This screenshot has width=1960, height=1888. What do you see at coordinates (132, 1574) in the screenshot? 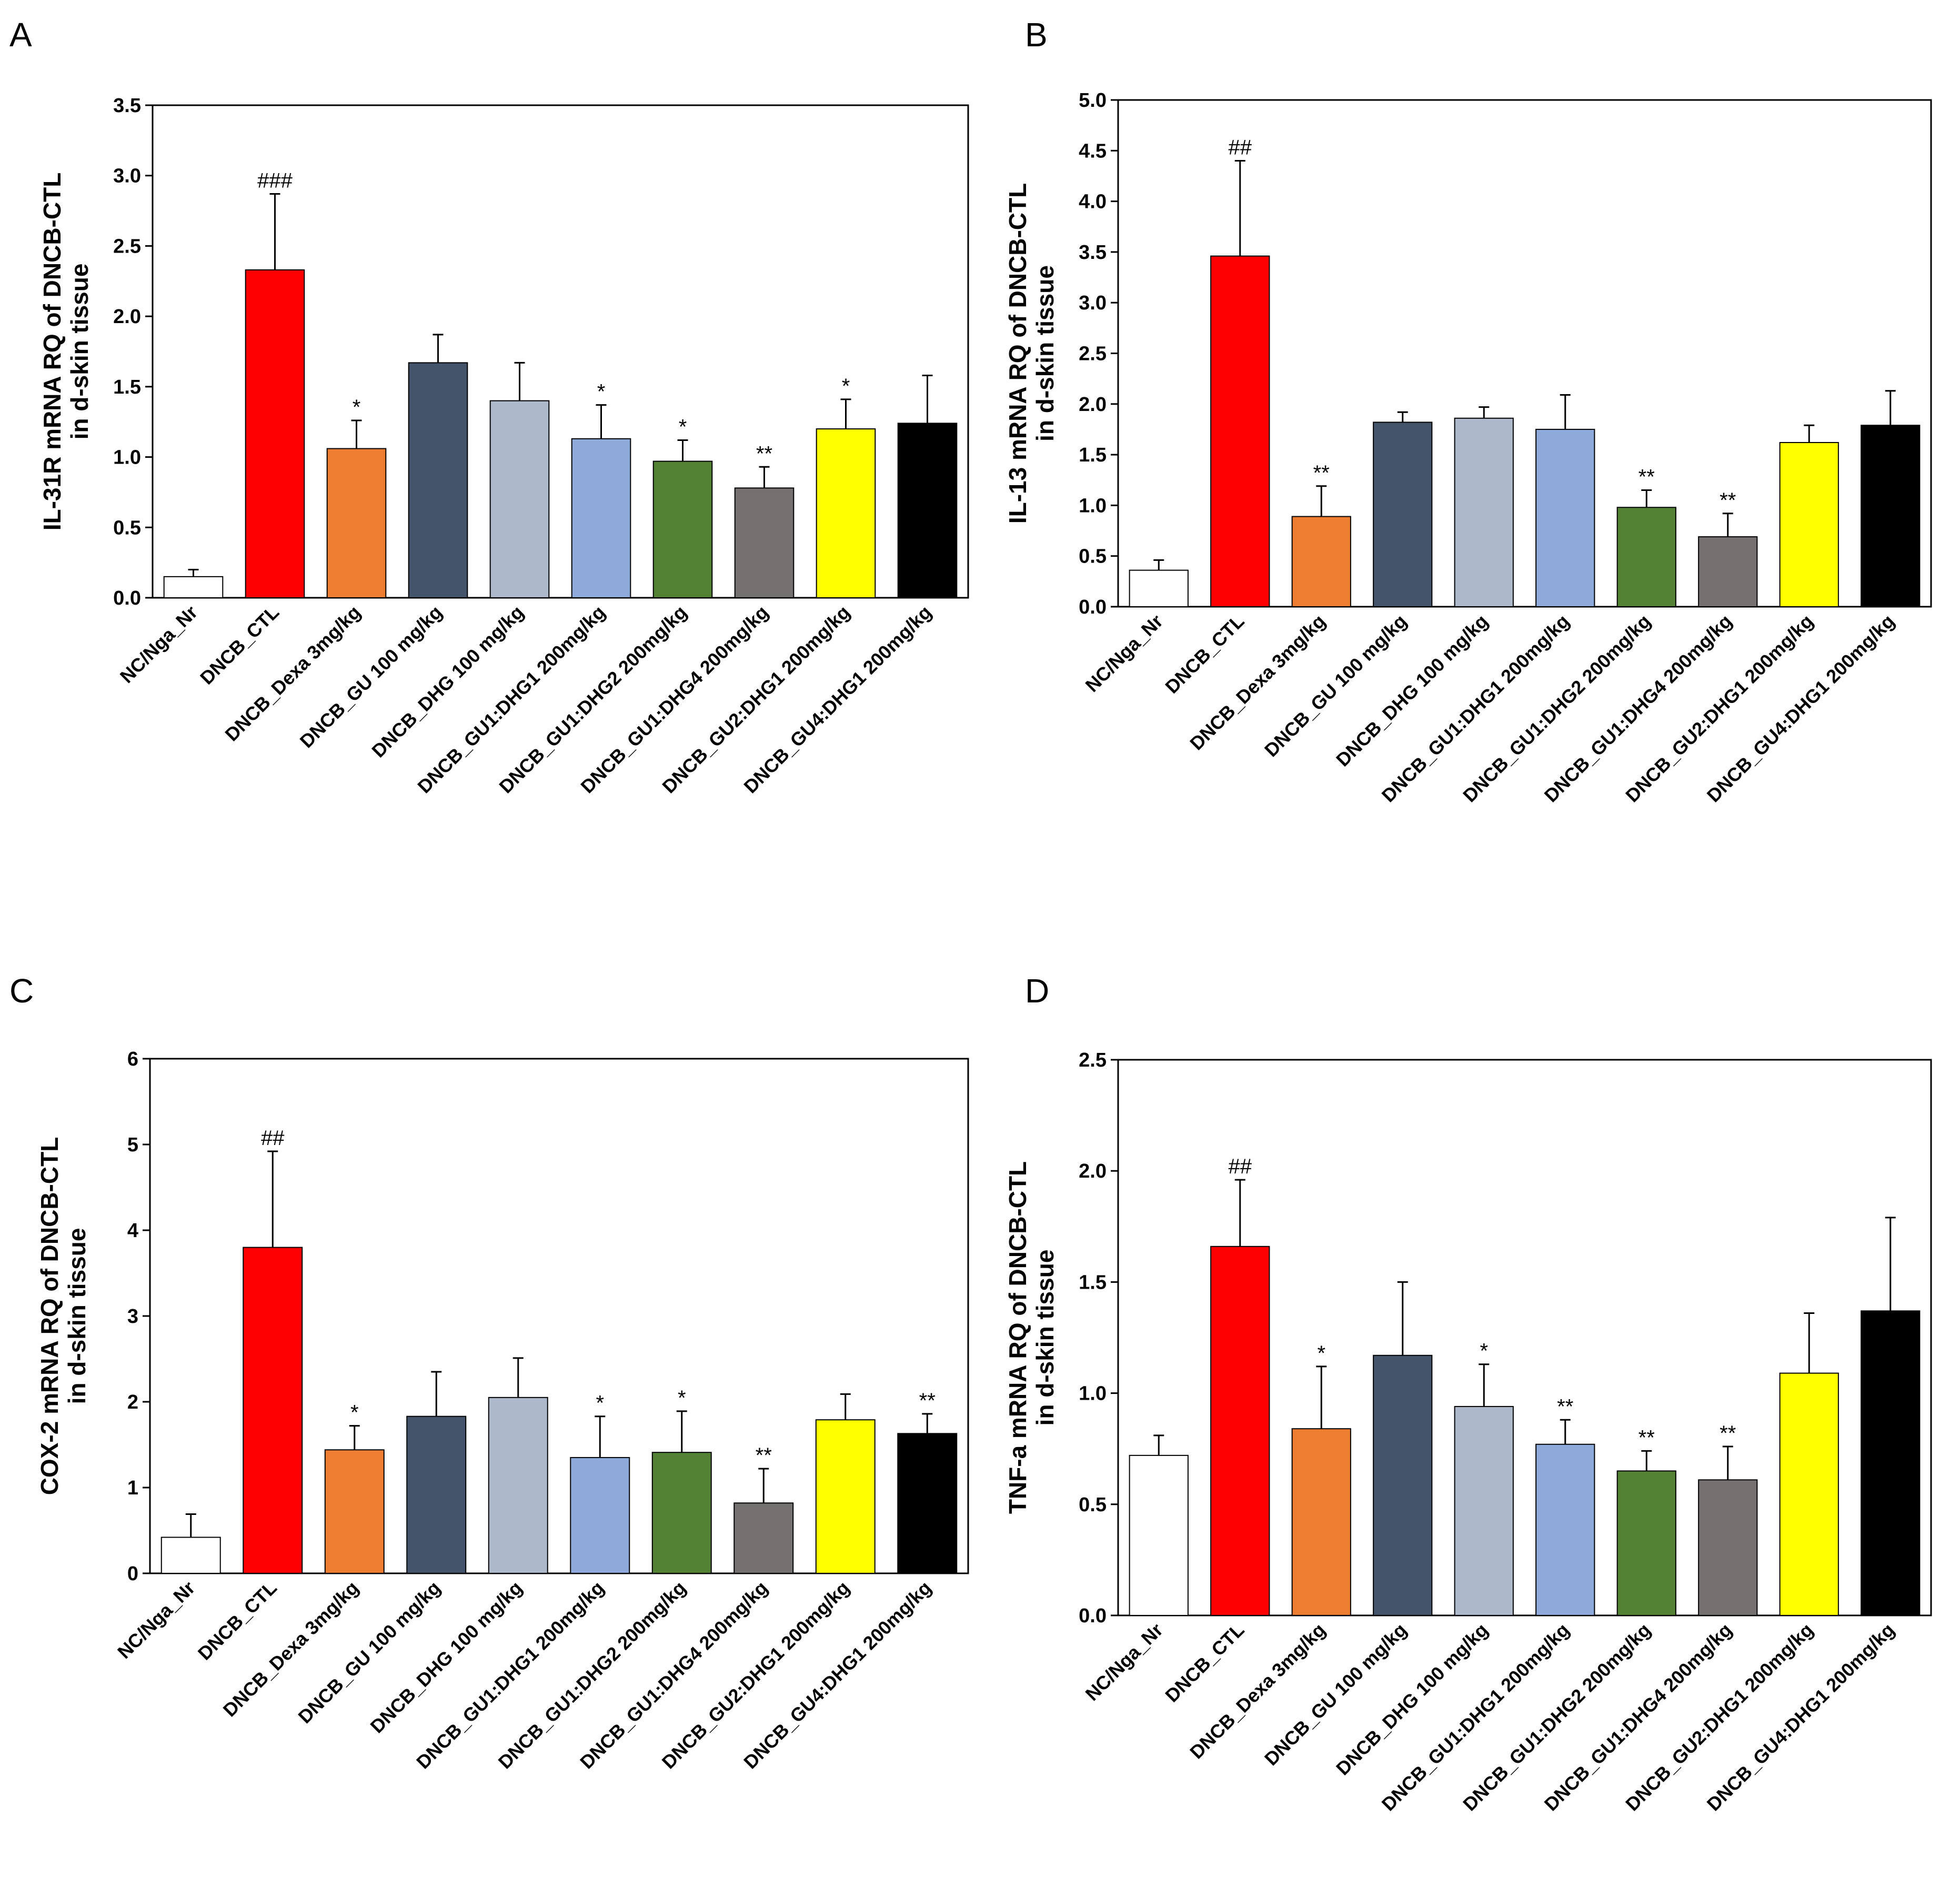
I see `y-tick-label: 0` at bounding box center [132, 1574].